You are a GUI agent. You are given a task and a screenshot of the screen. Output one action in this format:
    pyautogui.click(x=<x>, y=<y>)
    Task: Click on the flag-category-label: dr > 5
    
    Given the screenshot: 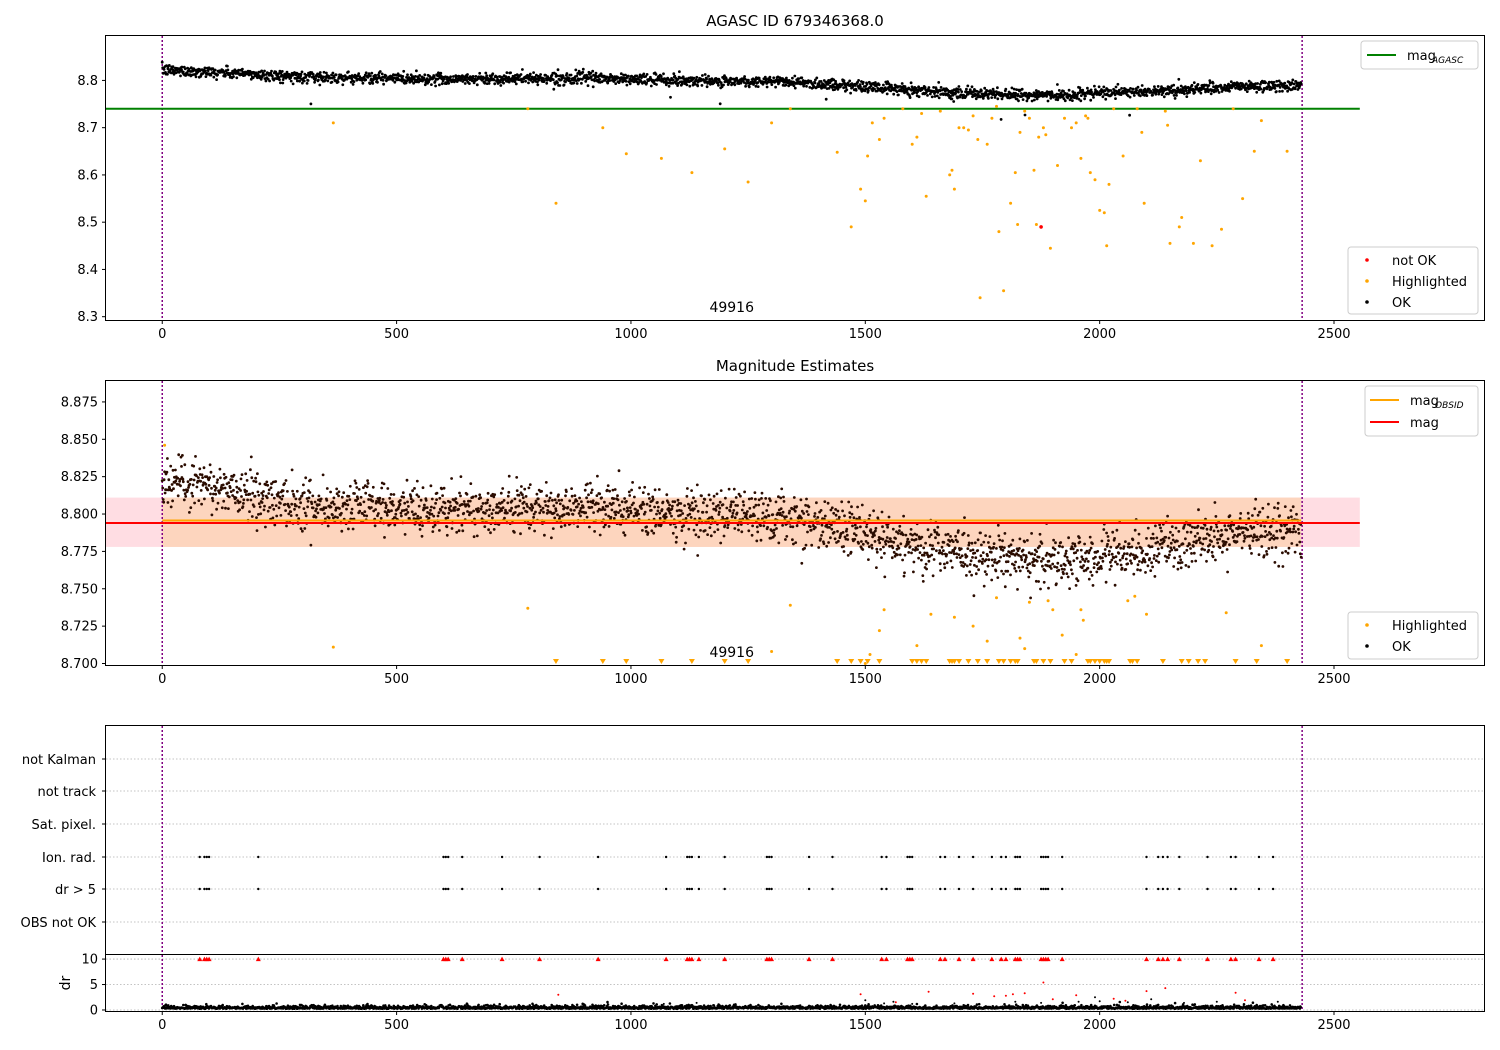 What is the action you would take?
    pyautogui.click(x=75, y=890)
    